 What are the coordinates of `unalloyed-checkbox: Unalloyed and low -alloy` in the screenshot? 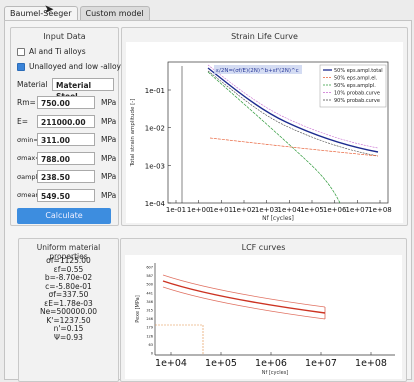 It's located at (69, 66).